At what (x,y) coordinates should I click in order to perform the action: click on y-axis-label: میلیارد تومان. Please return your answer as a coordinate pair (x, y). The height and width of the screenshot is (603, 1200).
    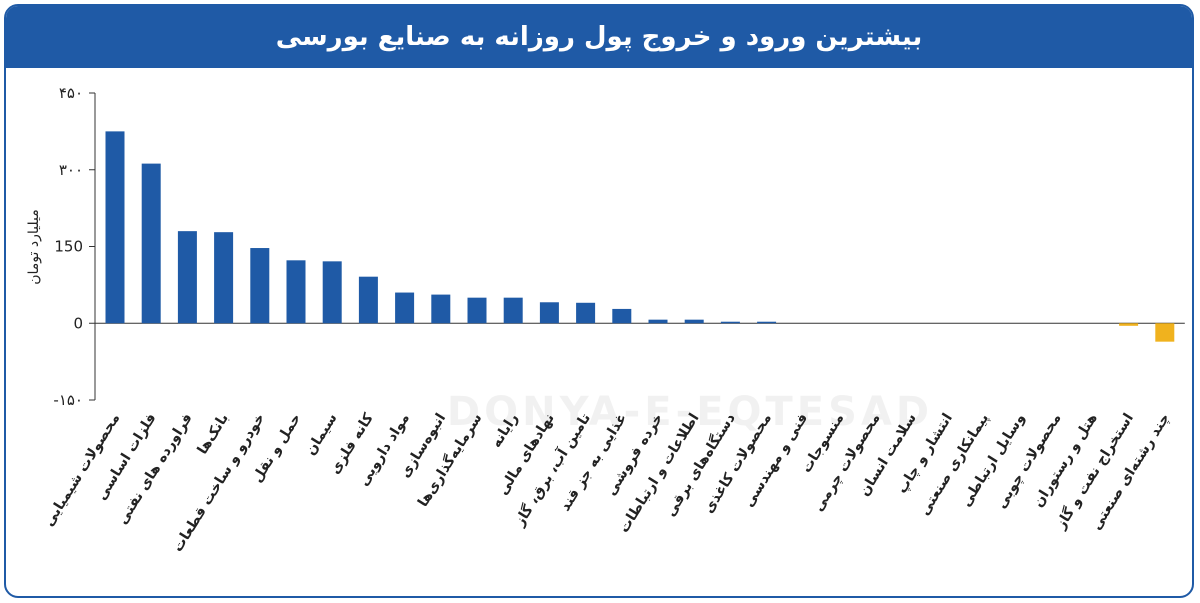
    Looking at the image, I should click on (34, 246).